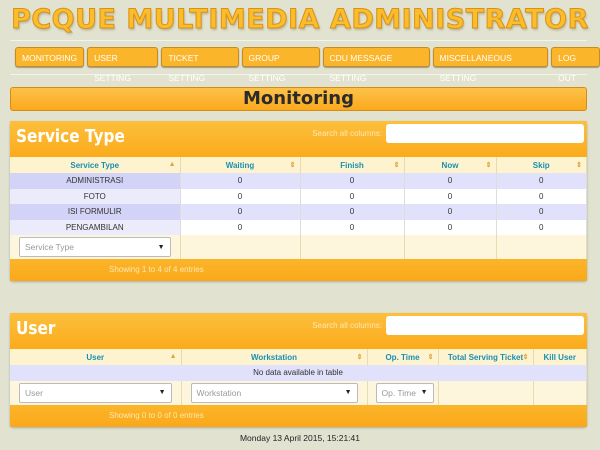  What do you see at coordinates (486, 357) in the screenshot?
I see `col-total-serving-ticket: Total Serving Ticket ⇕` at bounding box center [486, 357].